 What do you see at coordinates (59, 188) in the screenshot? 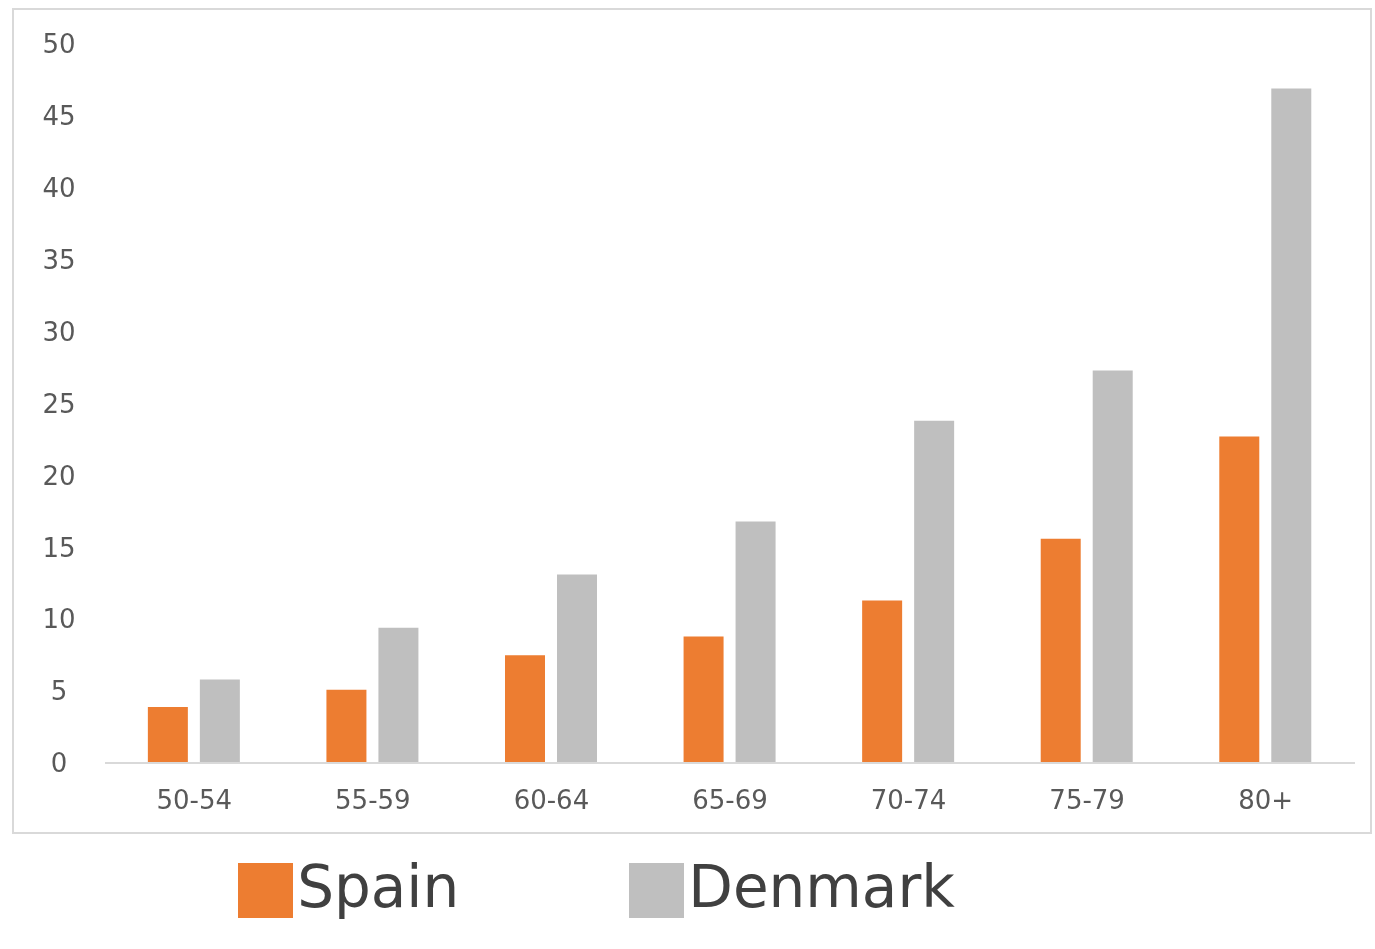
I see `y-tick-label: 40` at bounding box center [59, 188].